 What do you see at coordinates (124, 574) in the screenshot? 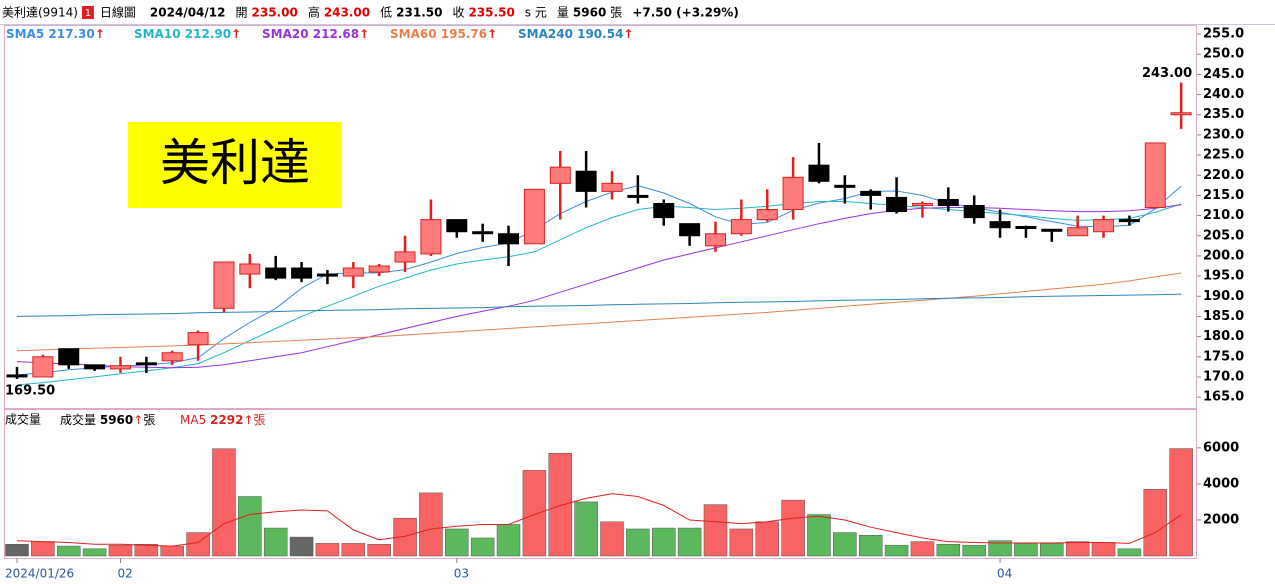
I see `x-tick-label: 02` at bounding box center [124, 574].